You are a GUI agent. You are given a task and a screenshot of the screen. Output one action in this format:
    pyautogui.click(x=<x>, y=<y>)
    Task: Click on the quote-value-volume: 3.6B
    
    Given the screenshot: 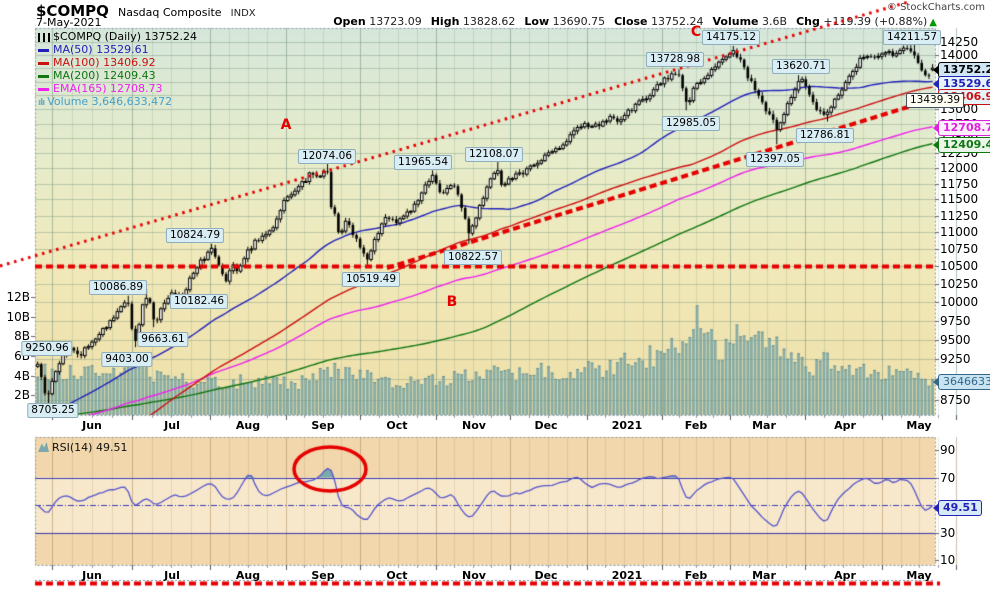 What is the action you would take?
    pyautogui.click(x=773, y=21)
    